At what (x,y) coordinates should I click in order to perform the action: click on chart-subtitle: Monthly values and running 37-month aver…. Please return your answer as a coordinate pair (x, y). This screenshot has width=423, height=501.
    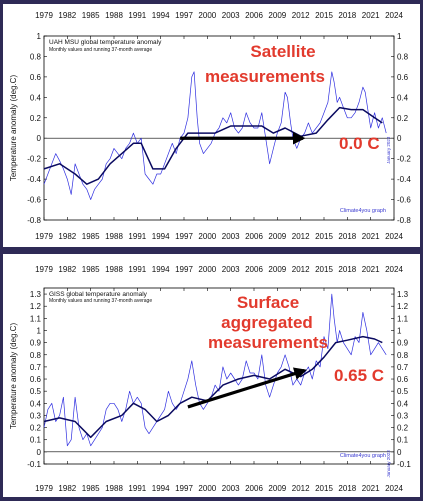
    Looking at the image, I should click on (100, 50).